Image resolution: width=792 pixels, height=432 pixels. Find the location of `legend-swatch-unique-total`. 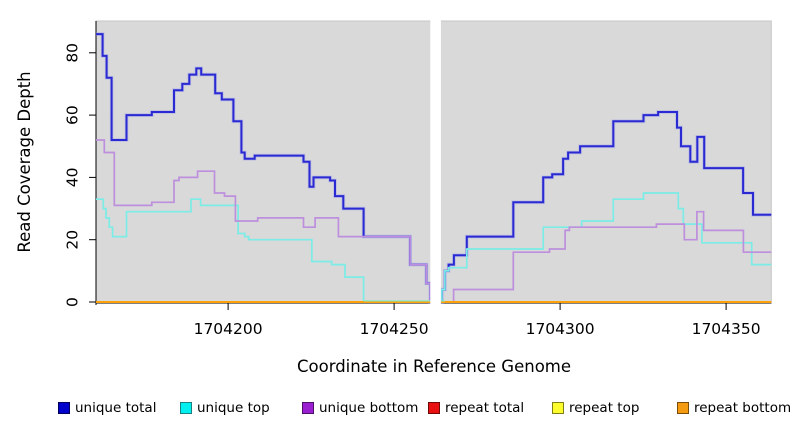

legend-swatch-unique-total is located at coordinates (64, 408).